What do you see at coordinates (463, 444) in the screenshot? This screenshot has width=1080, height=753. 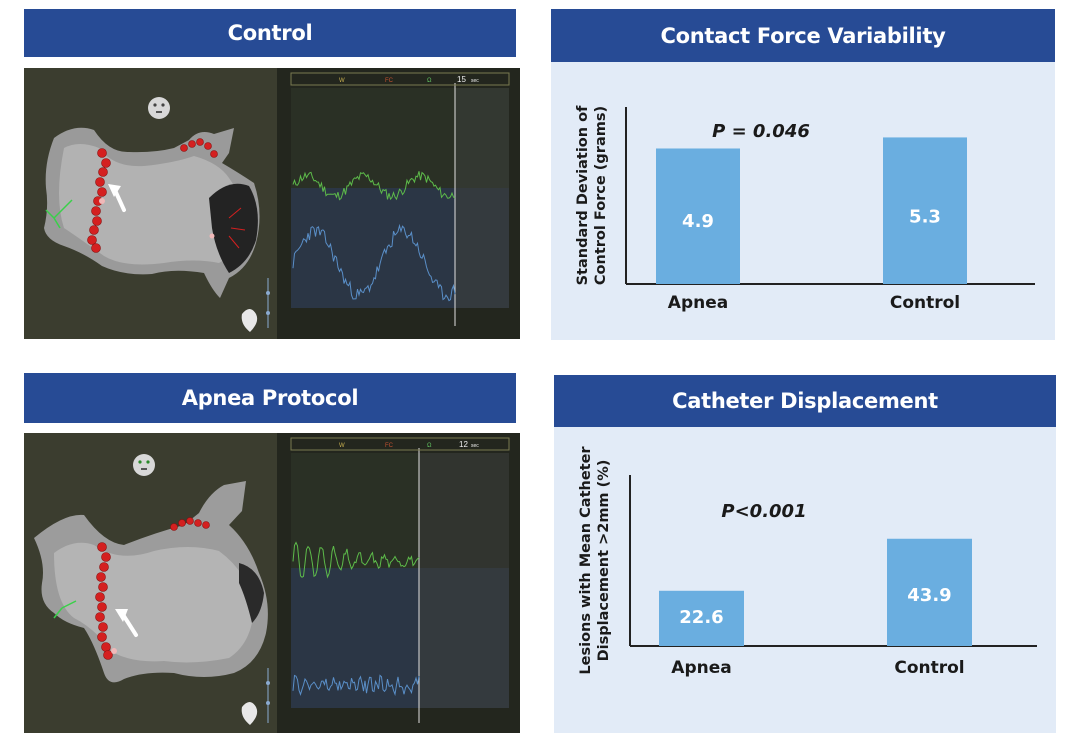 I see `trace-time-label: 12` at bounding box center [463, 444].